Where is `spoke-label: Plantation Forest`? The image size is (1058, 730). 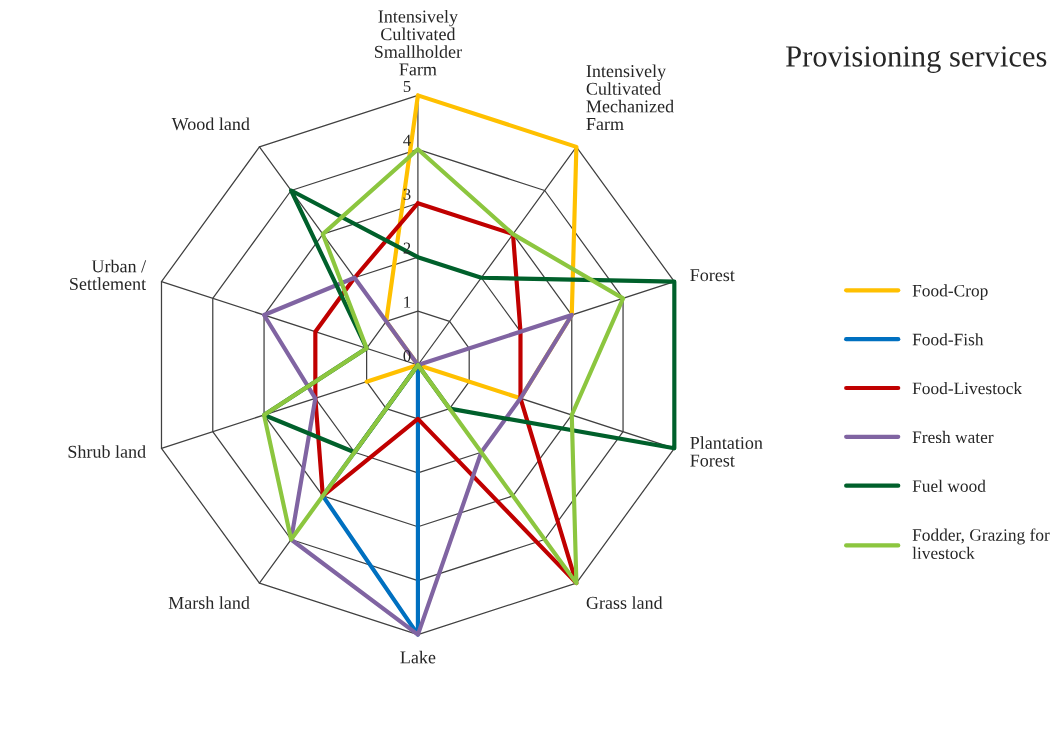
spoke-label: Plantation Forest is located at coordinates (726, 451).